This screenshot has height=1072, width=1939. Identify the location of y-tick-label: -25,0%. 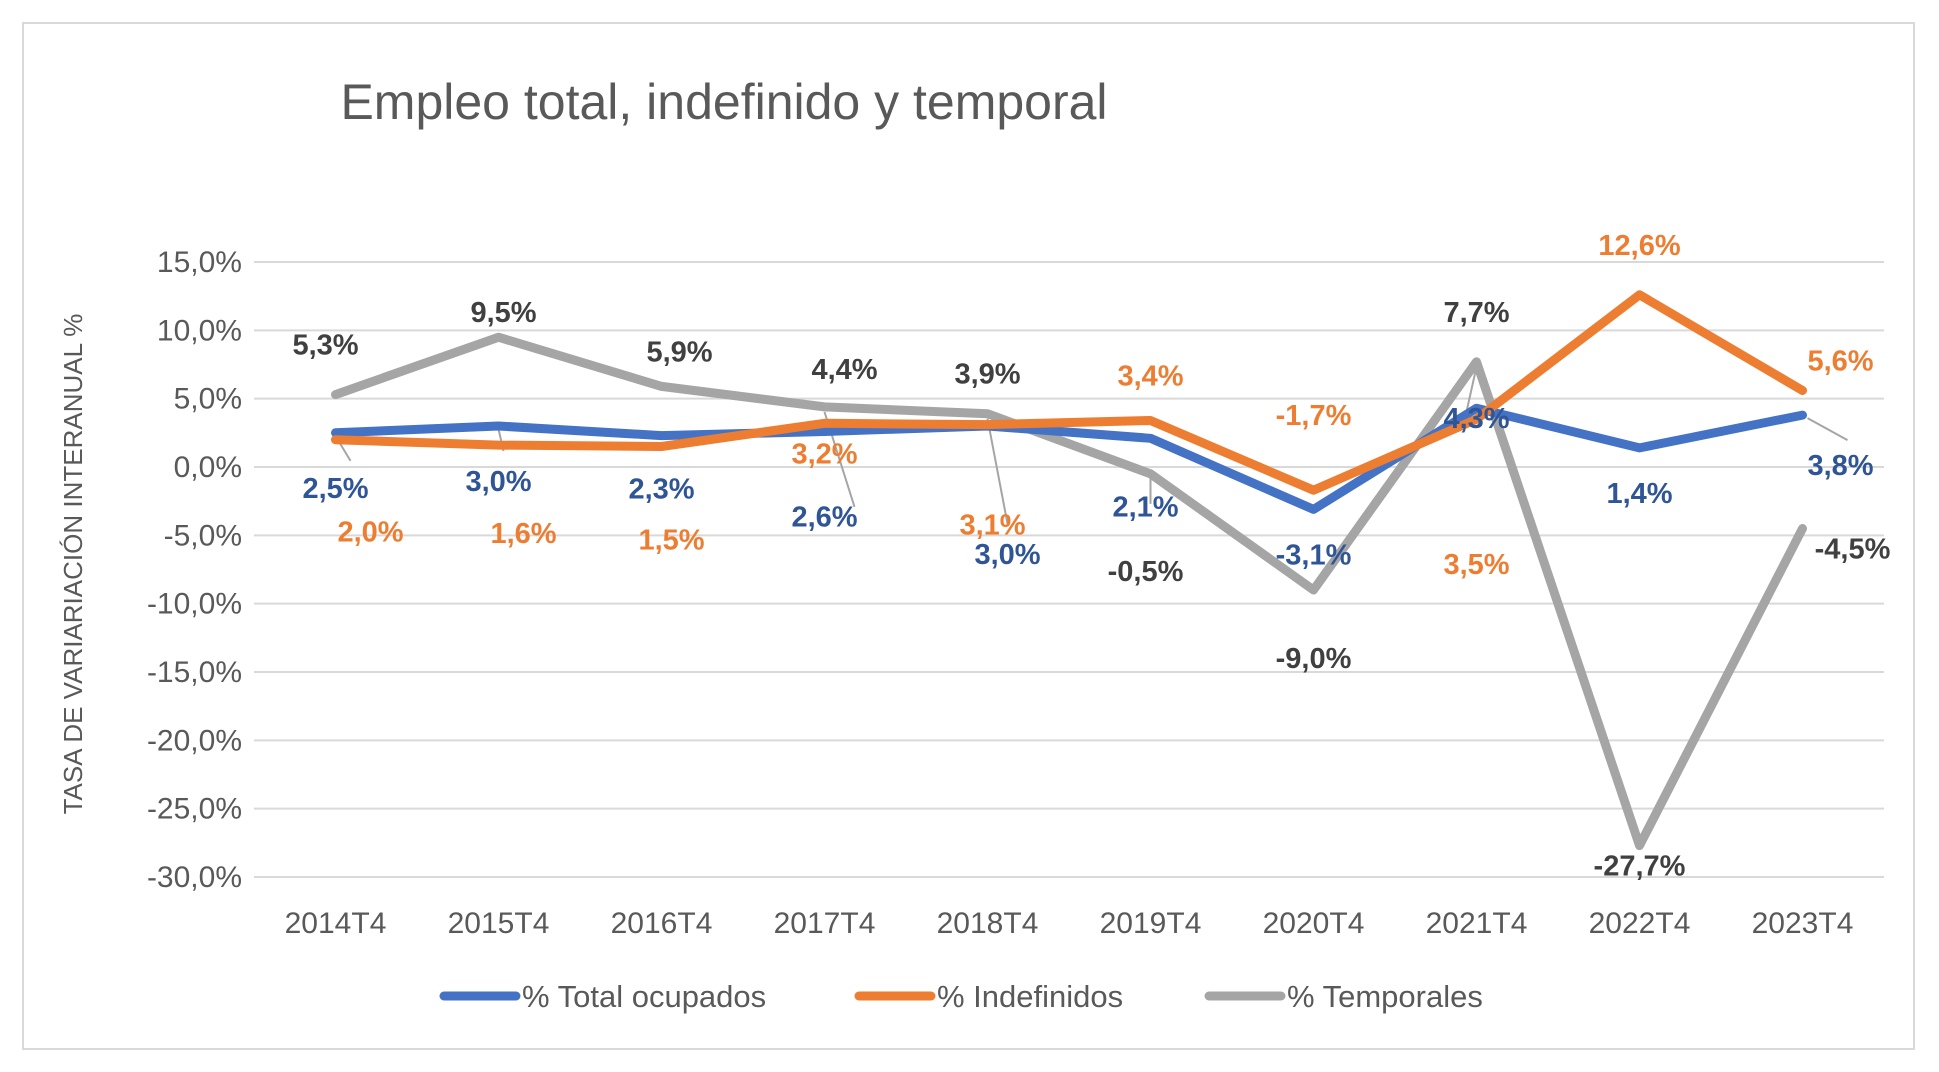
(194, 809).